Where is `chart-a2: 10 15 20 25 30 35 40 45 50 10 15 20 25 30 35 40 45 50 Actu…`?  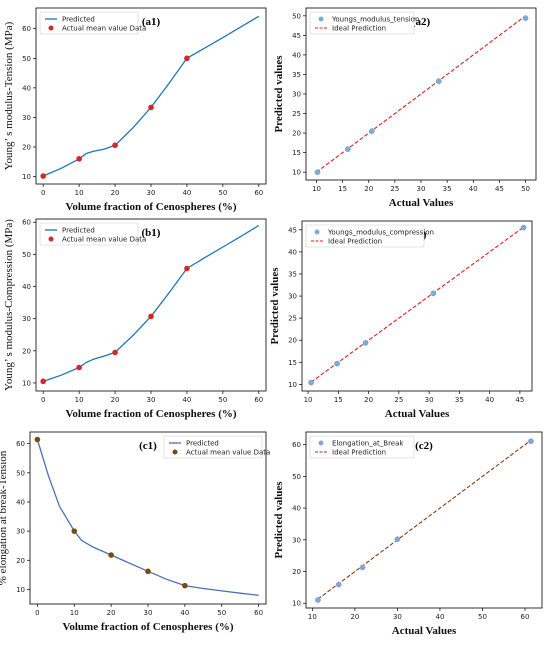
chart-a2: 10 15 20 25 30 35 40 45 50 10 15 20 25 30 35 40 45 50 Actu… is located at coordinates (405, 108).